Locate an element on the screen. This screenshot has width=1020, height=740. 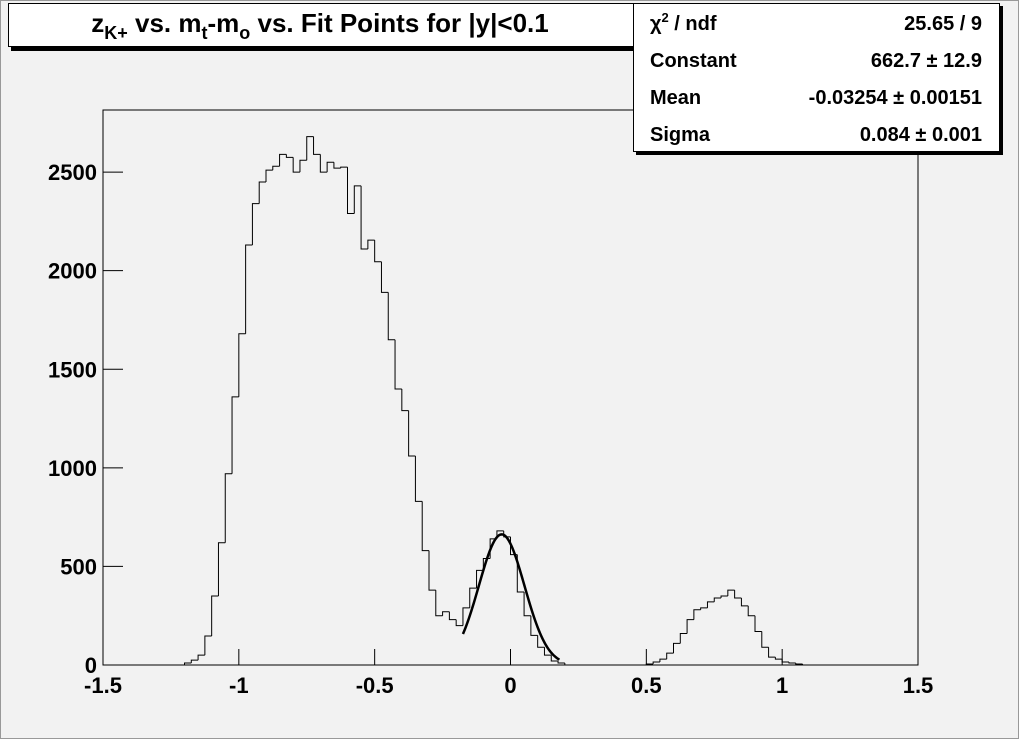
stat-label: Constant is located at coordinates (693, 61).